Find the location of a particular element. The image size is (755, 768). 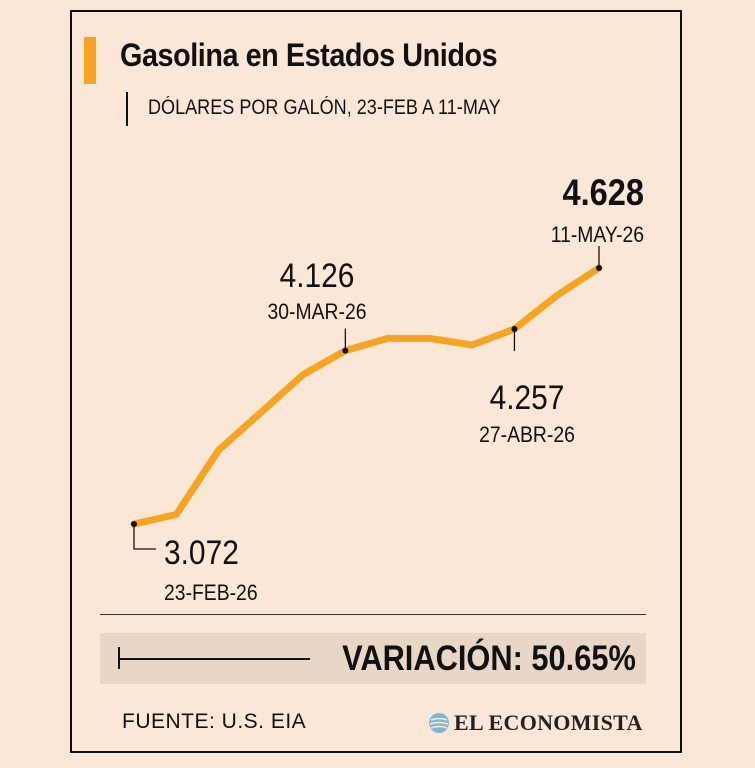

data-label-value: 4.126 is located at coordinates (317, 275).